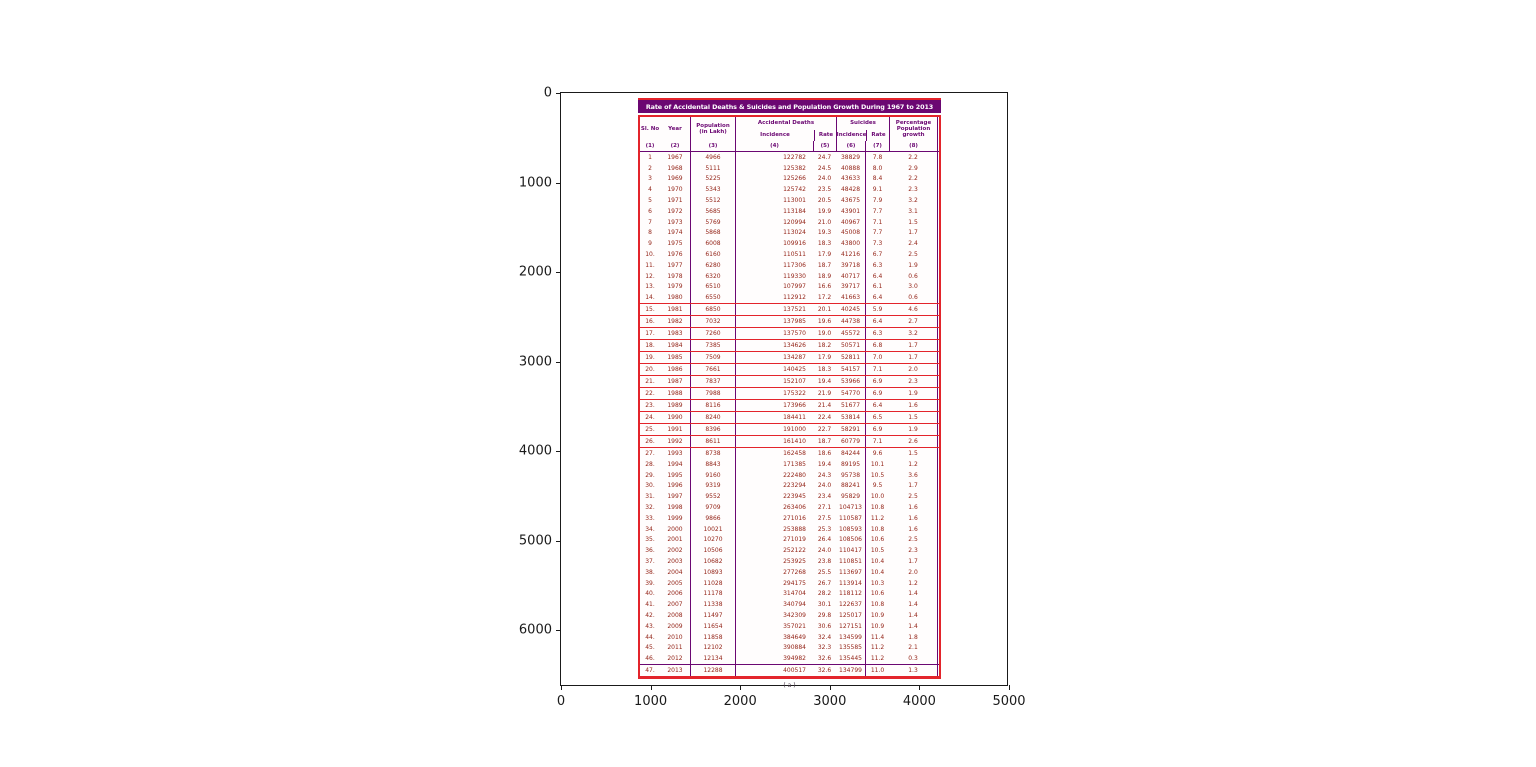  I want to click on table-cell: 43., so click(650, 626).